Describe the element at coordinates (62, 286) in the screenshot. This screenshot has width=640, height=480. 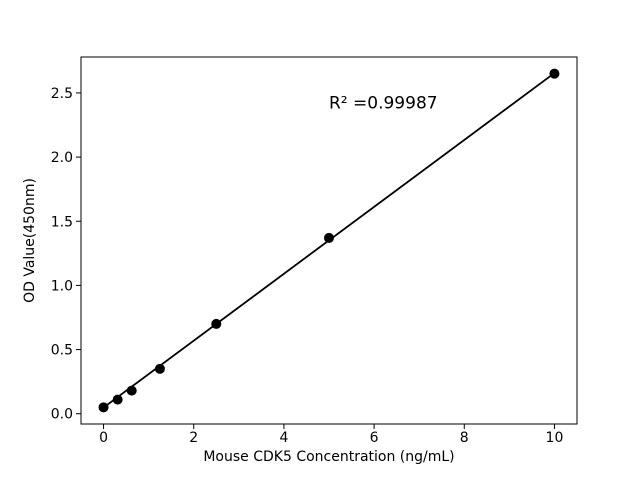
I see `y-tick-label: 1.0` at that location.